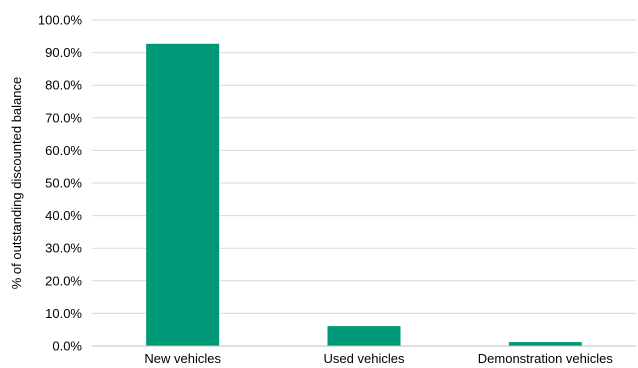  Describe the element at coordinates (364, 358) in the screenshot. I see `x-category-label: Used vehicles` at that location.